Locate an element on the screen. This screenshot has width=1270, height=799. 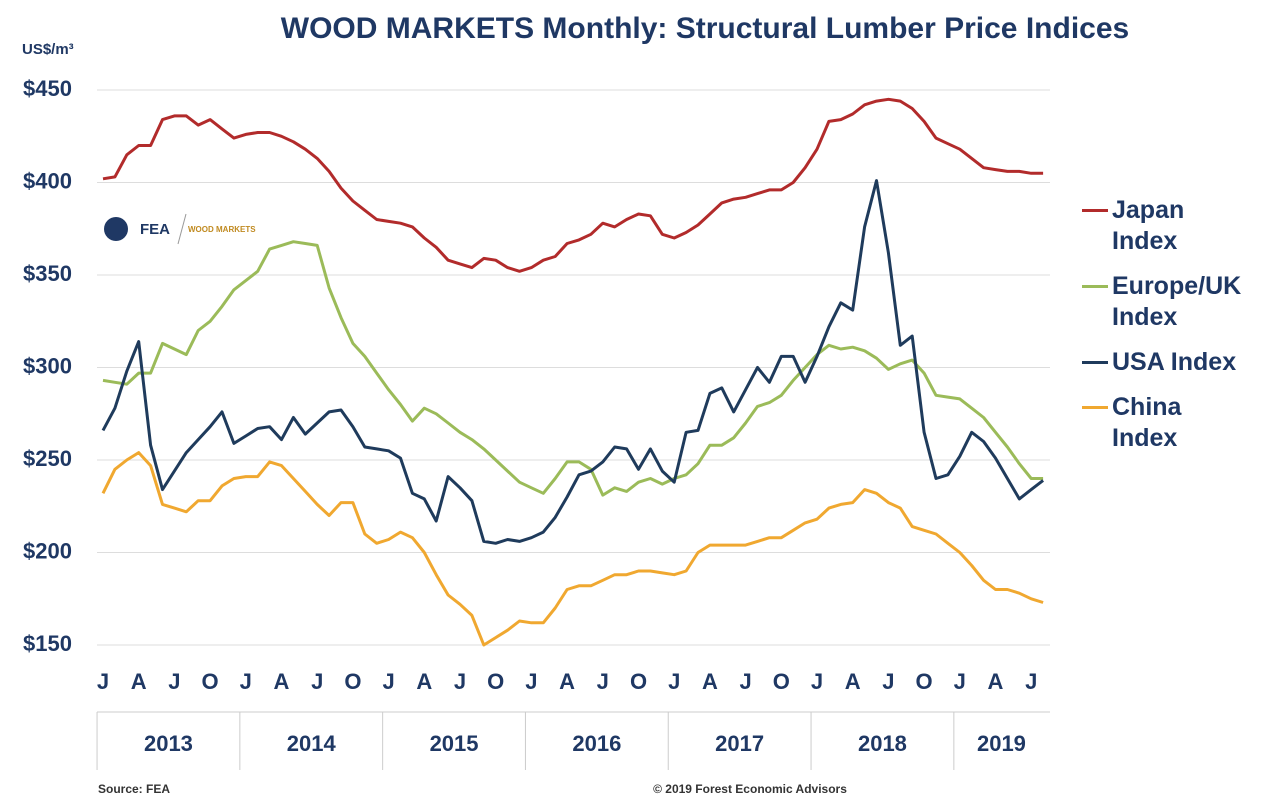
source: Source: FEA is located at coordinates (134, 789).